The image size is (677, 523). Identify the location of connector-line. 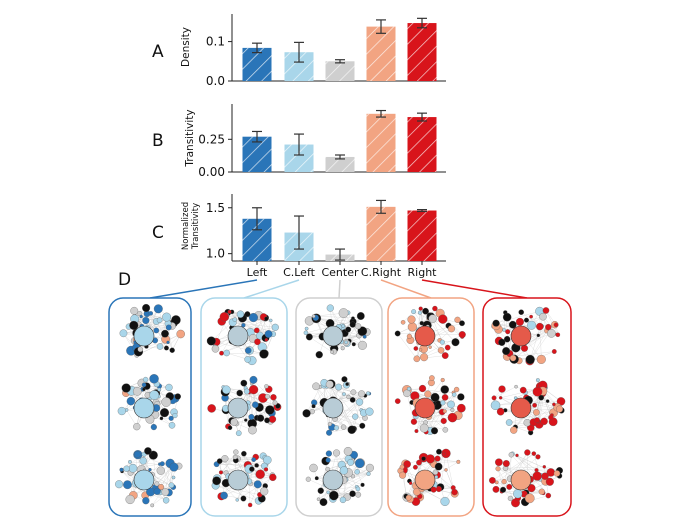
(474, 289).